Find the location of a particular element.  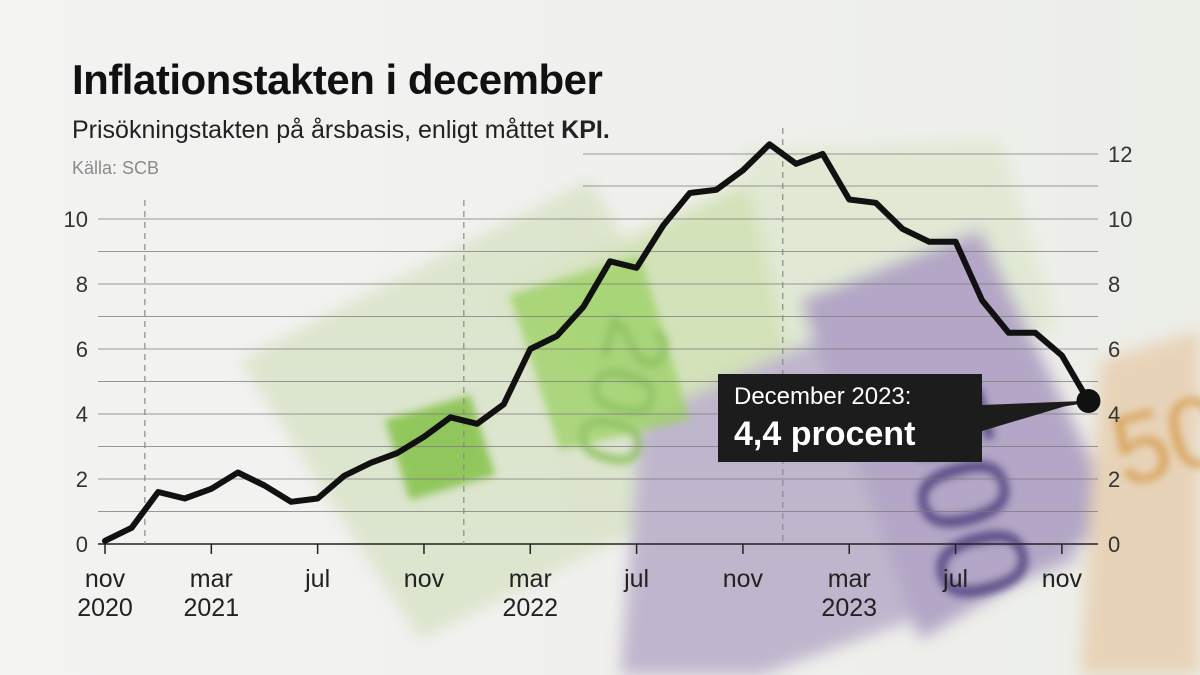

right-tick-label: 10 is located at coordinates (1120, 219).